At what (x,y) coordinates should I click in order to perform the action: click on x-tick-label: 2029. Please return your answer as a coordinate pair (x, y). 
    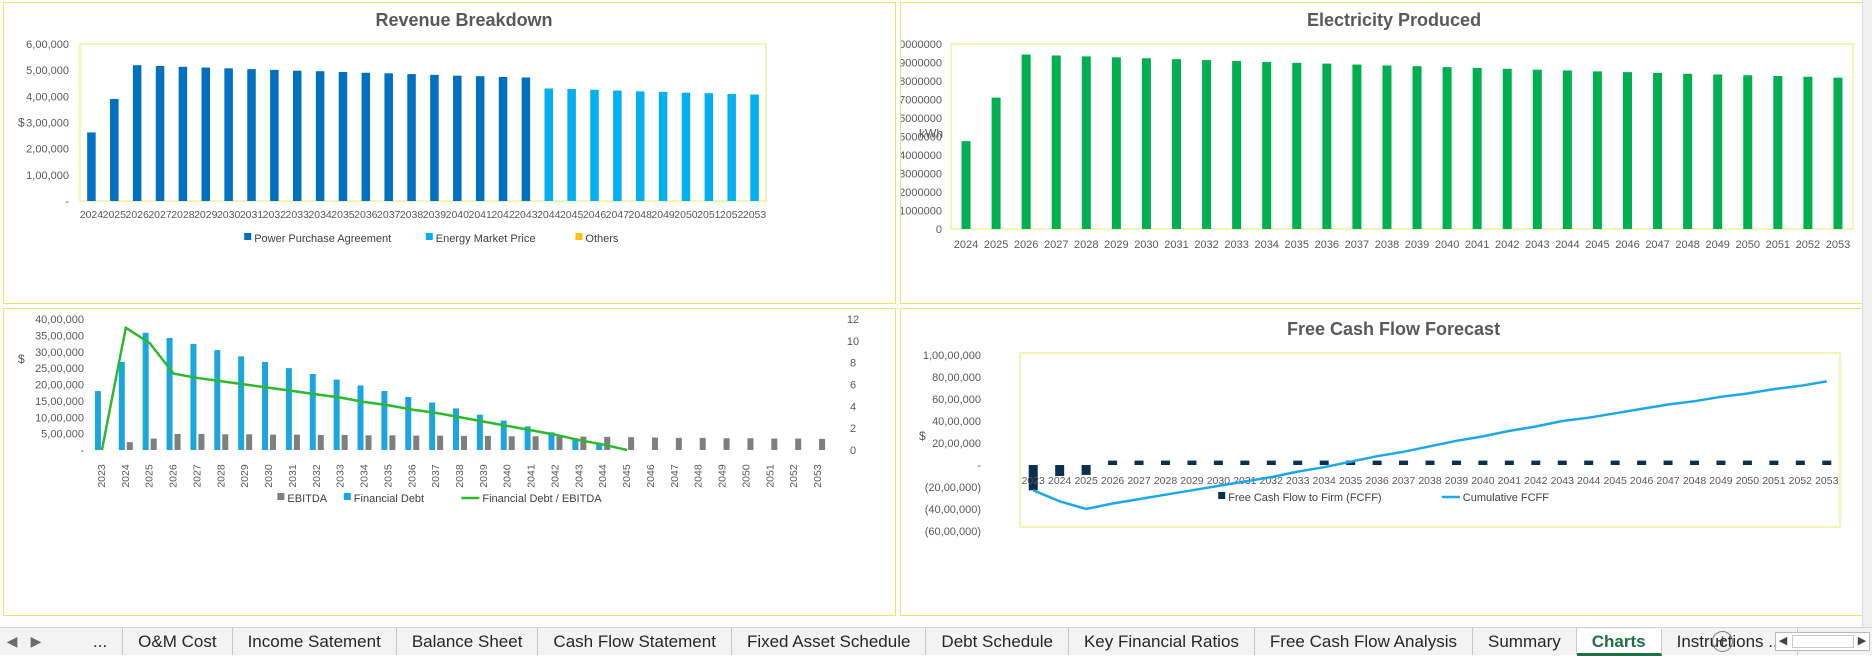
    Looking at the image, I should click on (206, 215).